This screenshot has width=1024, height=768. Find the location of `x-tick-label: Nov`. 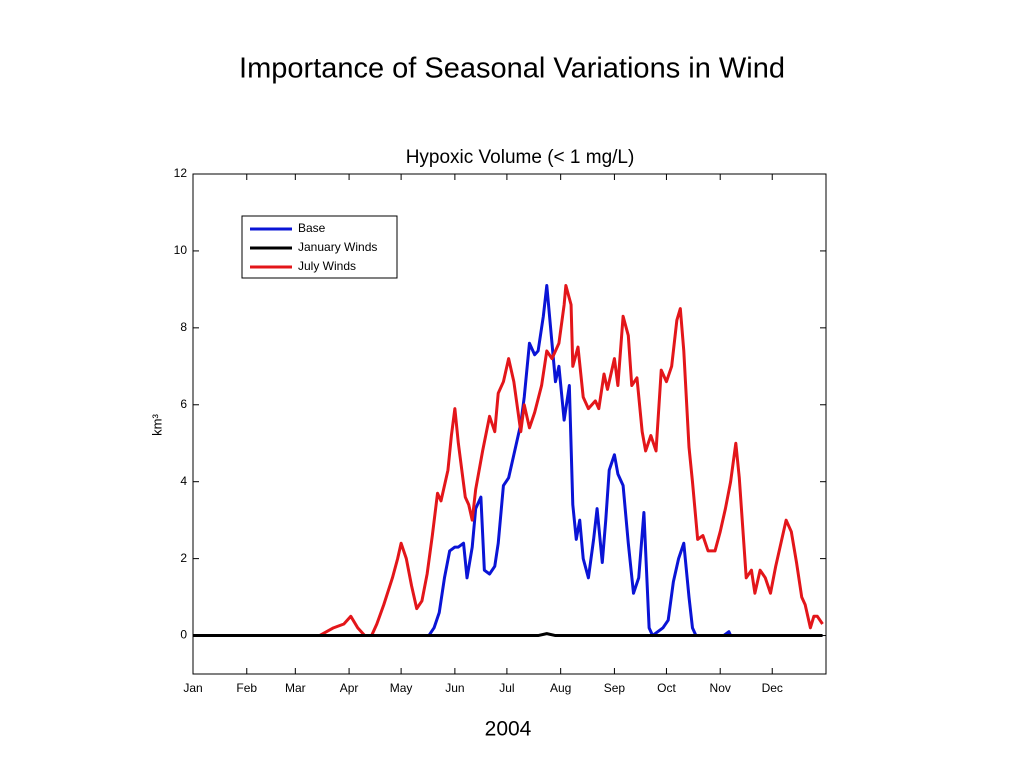

x-tick-label: Nov is located at coordinates (720, 688).